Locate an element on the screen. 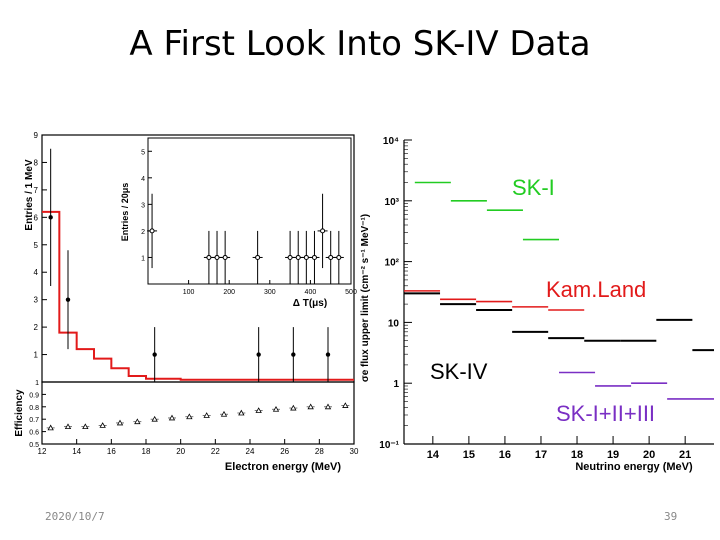 The height and width of the screenshot is (540, 720). slide-title: A First Look Into SK-IV Data is located at coordinates (360, 44).